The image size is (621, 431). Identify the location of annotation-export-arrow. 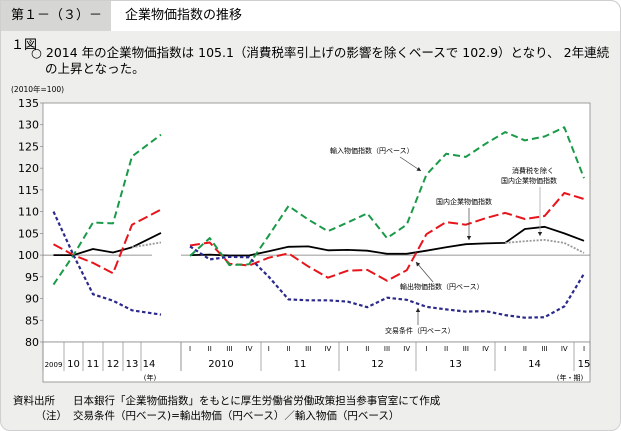
(424, 272).